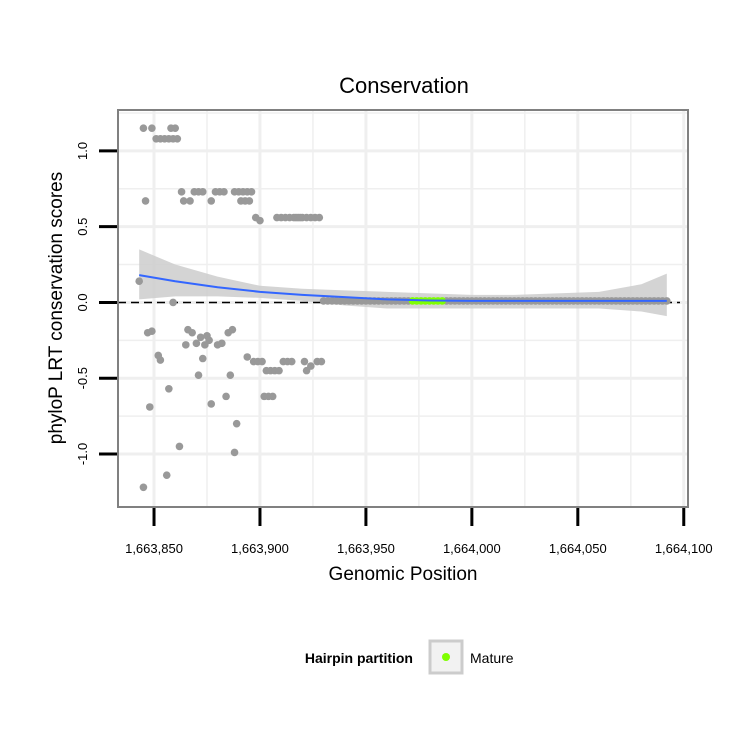  Describe the element at coordinates (82, 151) in the screenshot. I see `y-tick-label: 1.0` at that location.